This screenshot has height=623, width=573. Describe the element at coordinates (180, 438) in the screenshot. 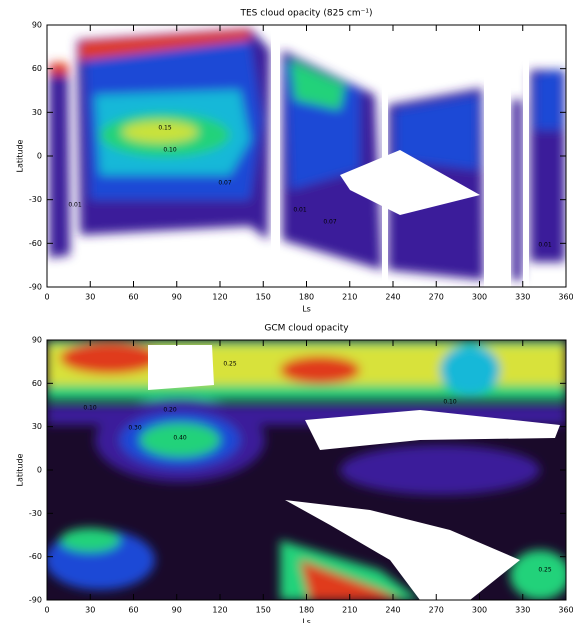

I see `contour-label: 0.40` at that location.